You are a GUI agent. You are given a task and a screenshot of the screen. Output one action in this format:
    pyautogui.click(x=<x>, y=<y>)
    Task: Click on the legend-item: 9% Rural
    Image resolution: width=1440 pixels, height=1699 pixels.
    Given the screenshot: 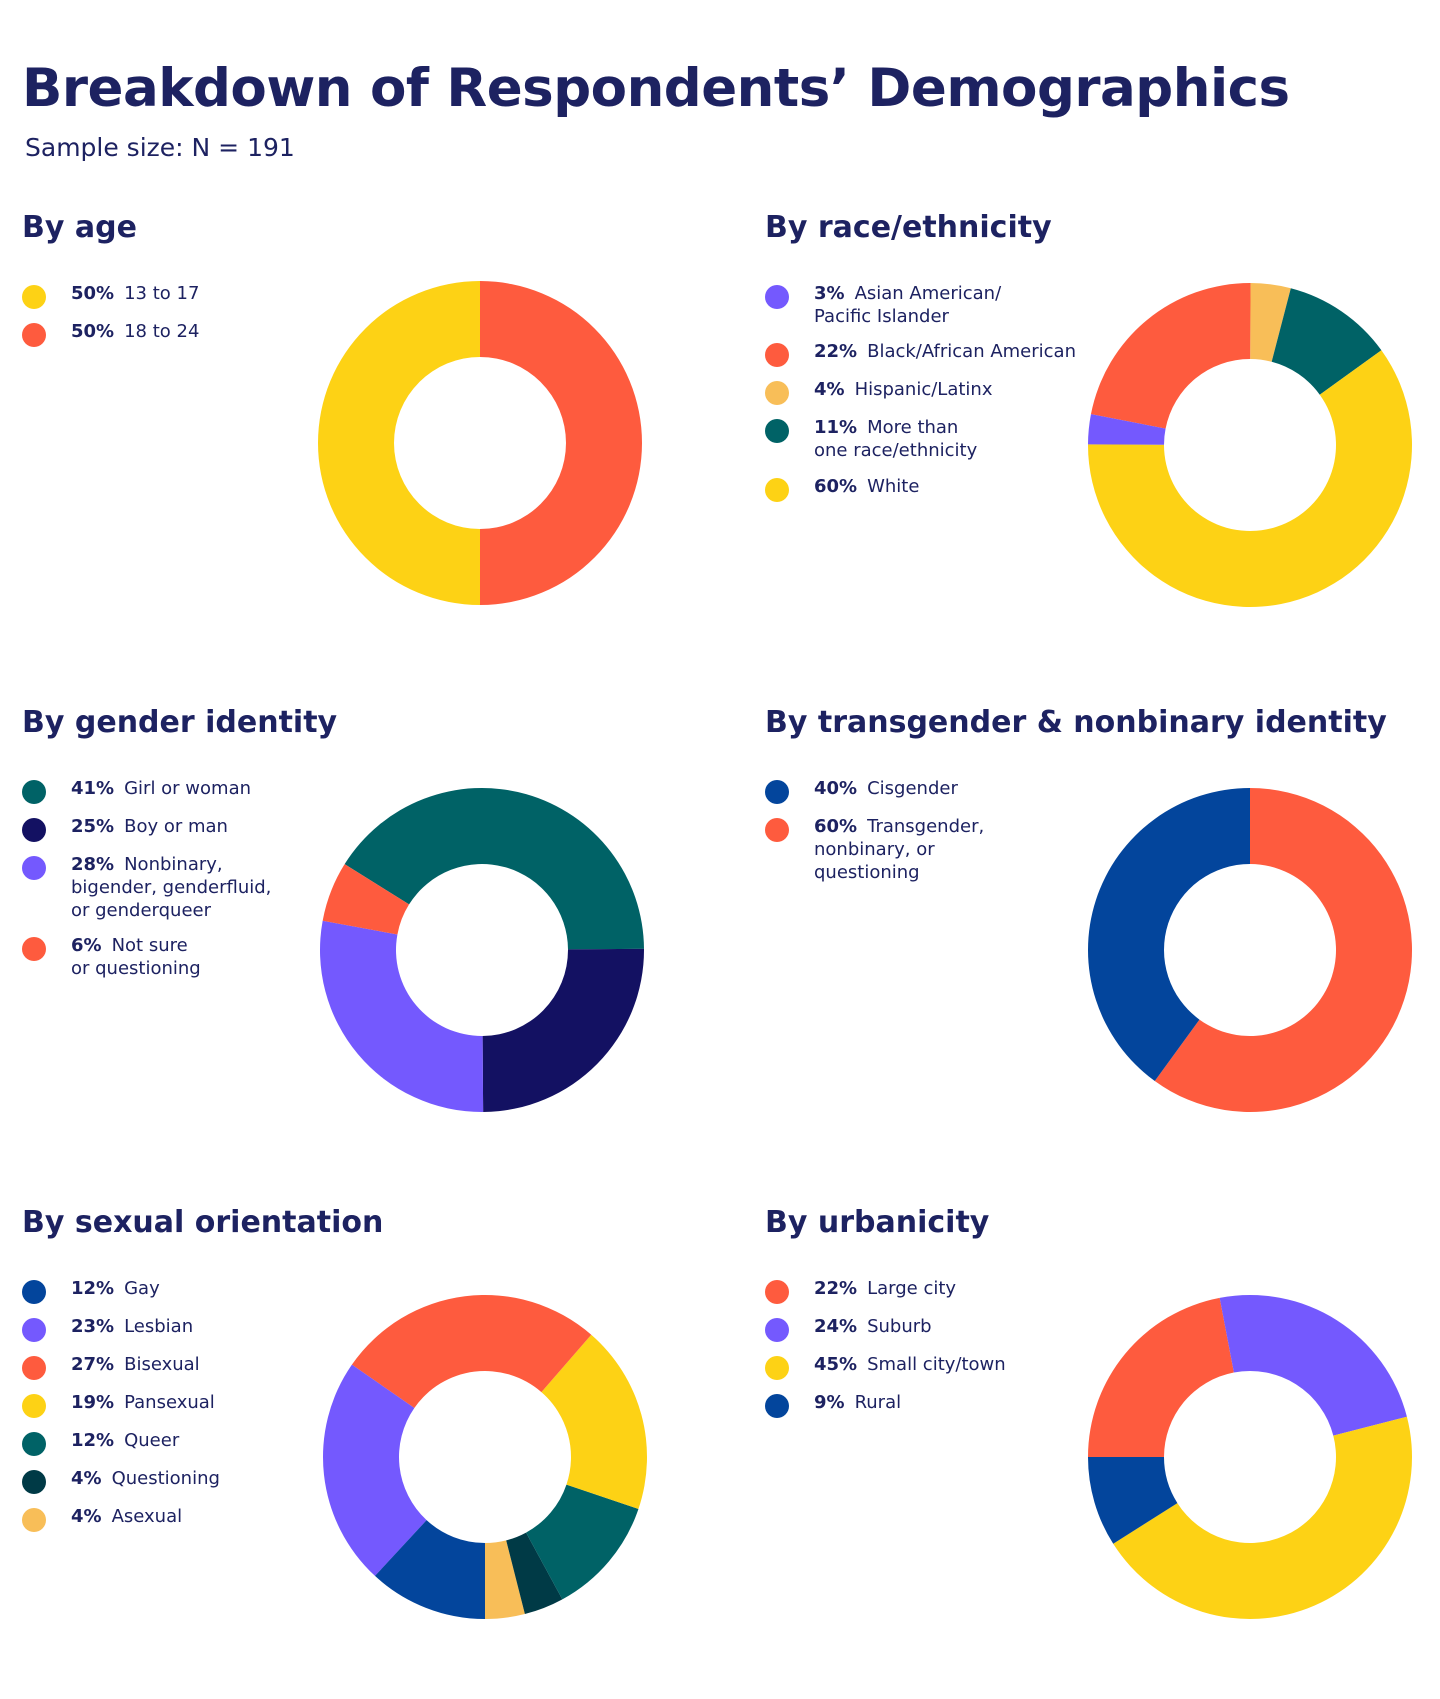 What is the action you would take?
    pyautogui.click(x=833, y=1404)
    